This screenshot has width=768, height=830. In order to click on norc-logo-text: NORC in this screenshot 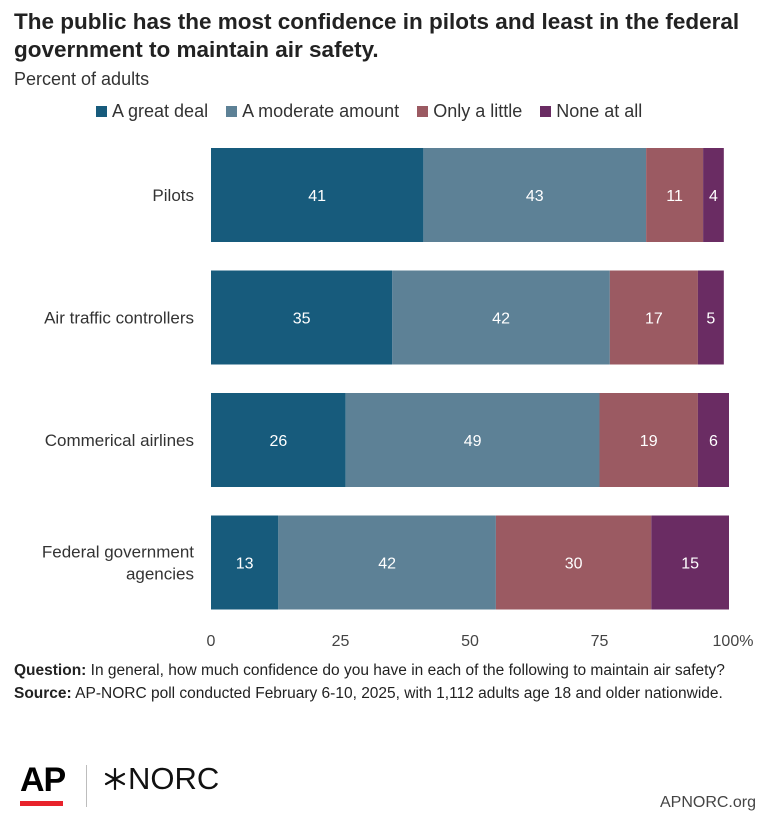, I will do `click(174, 778)`.